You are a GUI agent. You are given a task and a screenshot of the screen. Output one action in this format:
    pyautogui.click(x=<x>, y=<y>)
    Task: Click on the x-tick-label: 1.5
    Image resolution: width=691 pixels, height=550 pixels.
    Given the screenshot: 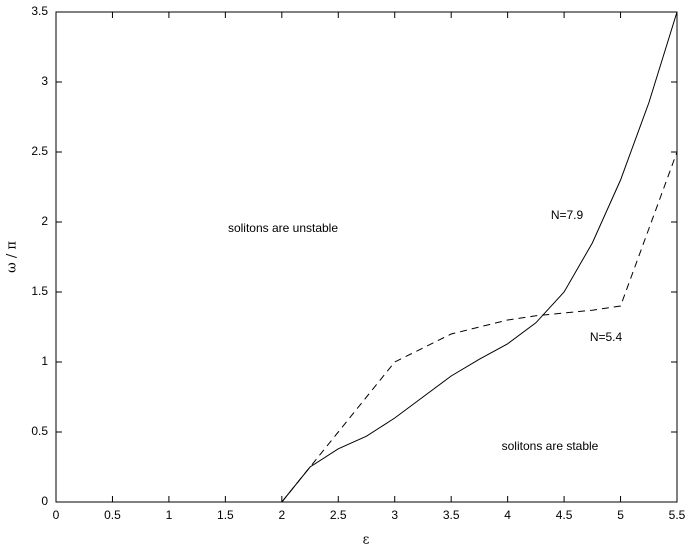 What is the action you would take?
    pyautogui.click(x=225, y=515)
    